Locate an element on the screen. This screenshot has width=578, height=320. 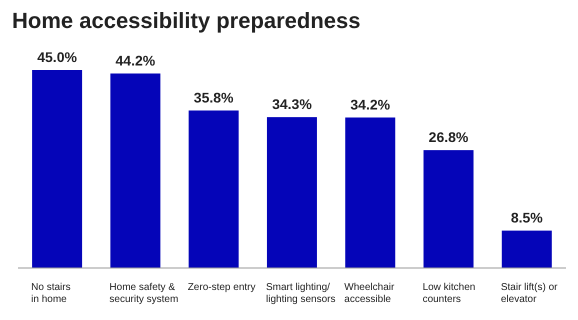
x-tick-label: Stair lift(s) or elevator is located at coordinates (529, 293).